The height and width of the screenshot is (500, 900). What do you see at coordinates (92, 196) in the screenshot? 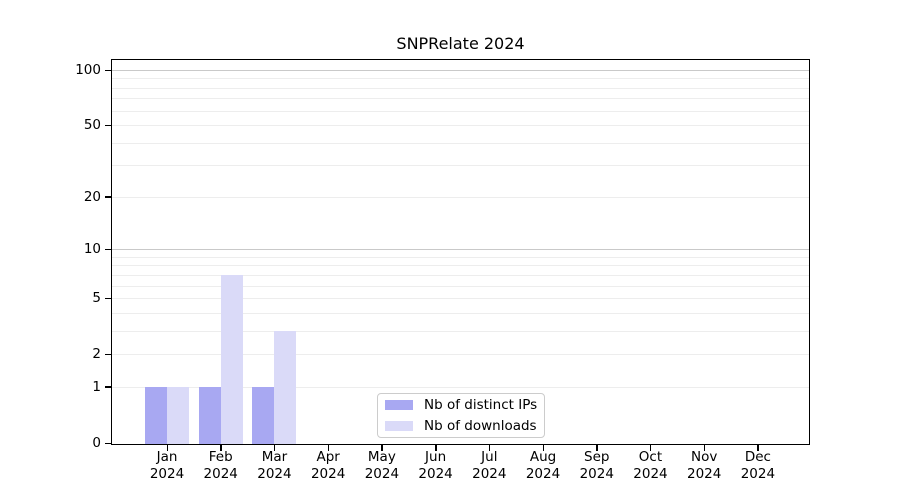
I see `y-tick-label: 20` at bounding box center [92, 196].